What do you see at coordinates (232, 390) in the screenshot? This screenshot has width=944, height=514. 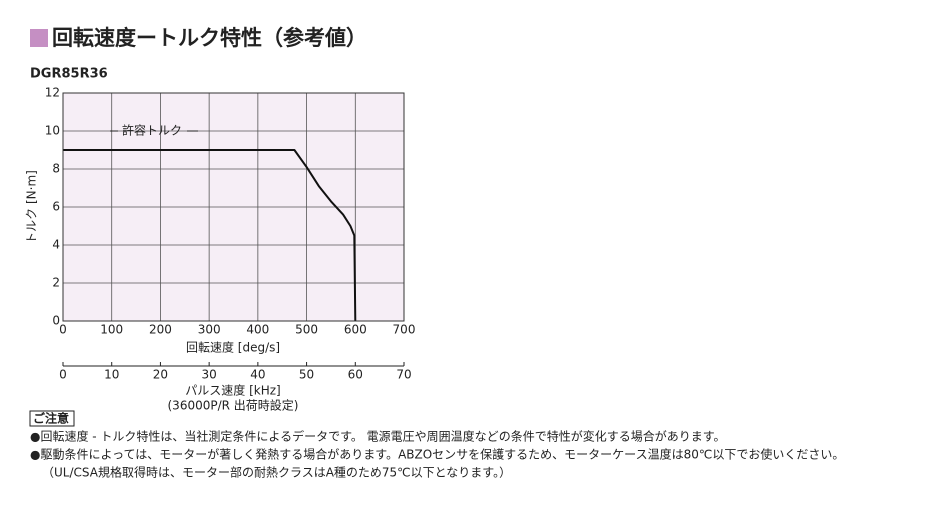 I see `x2-axis-label: パルス速度 [kHz]` at bounding box center [232, 390].